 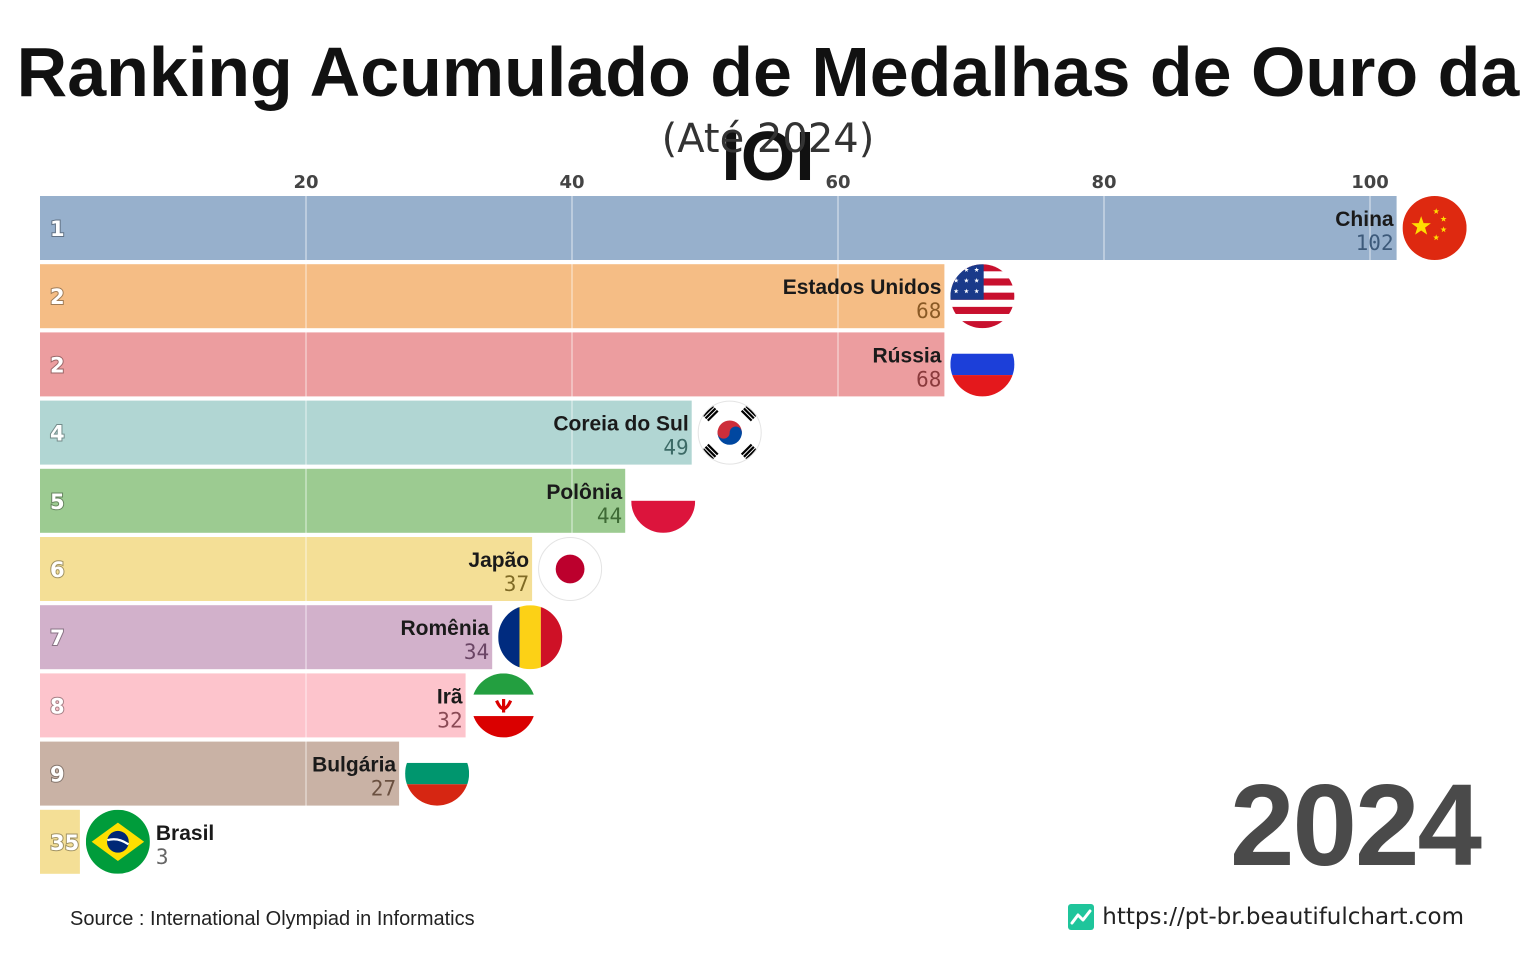 I want to click on country-name: Coreia do Sul, so click(x=620, y=424).